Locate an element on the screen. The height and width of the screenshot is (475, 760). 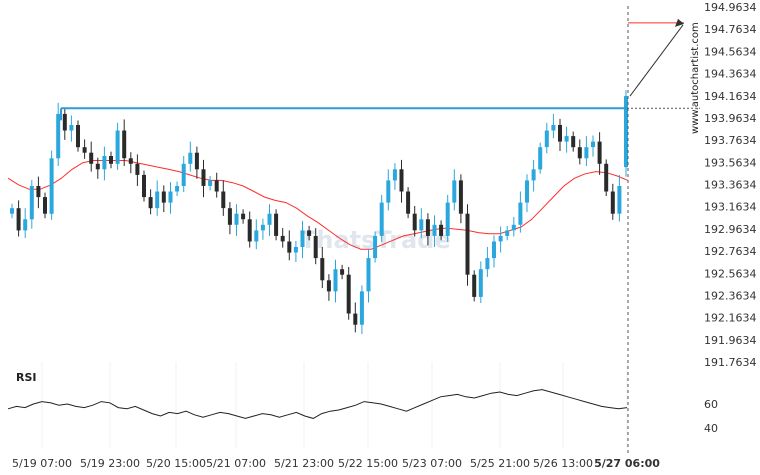
rsi-tick-label: 40 is located at coordinates (711, 428).